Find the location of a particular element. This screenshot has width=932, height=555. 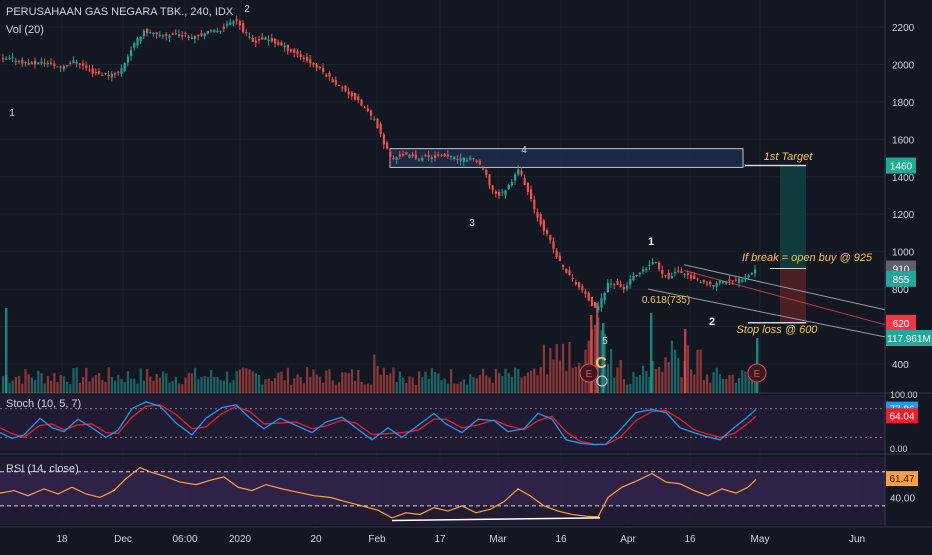

time-axis-tick: 16 is located at coordinates (690, 539).